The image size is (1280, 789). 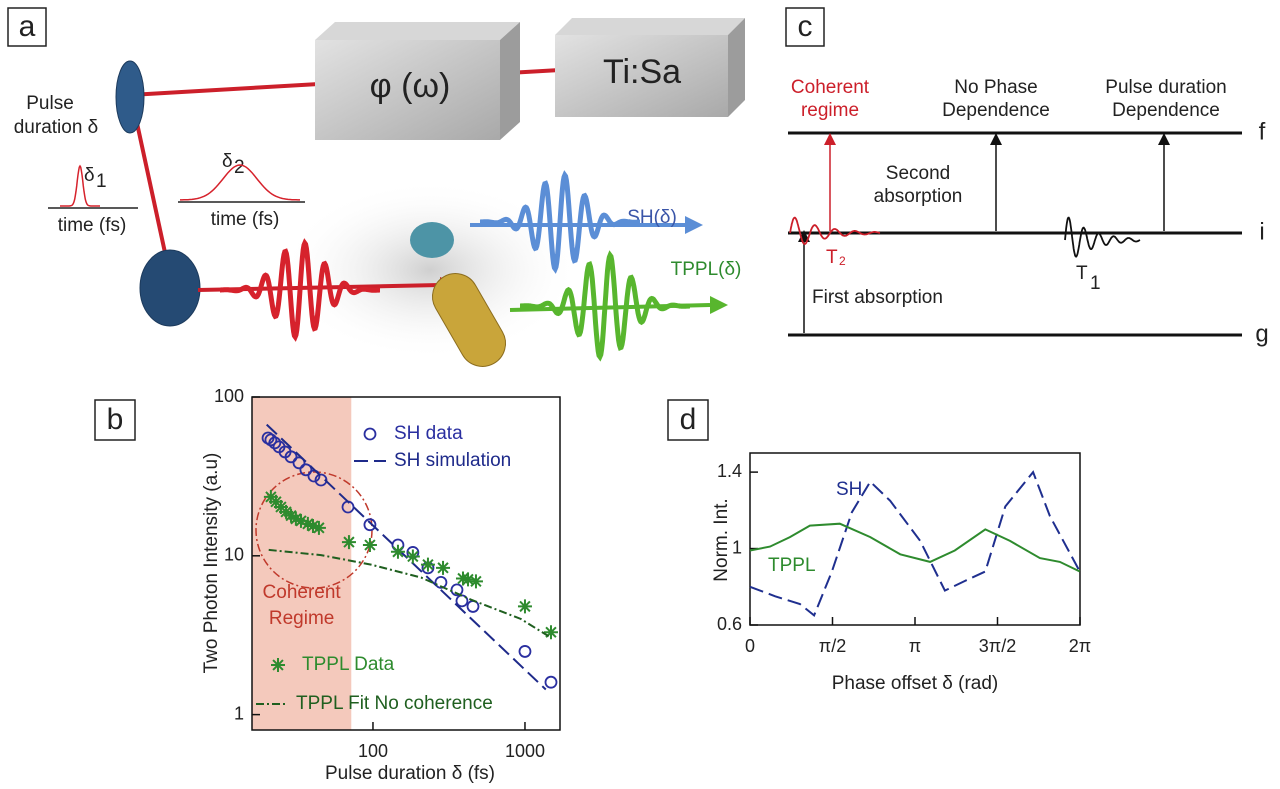 I want to click on laser-box, so click(x=641, y=76).